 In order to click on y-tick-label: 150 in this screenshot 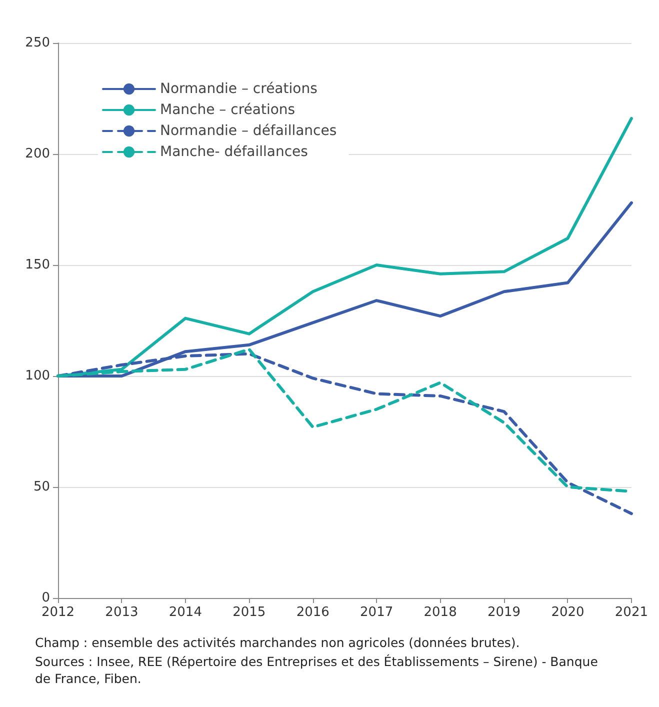, I will do `click(37, 265)`.